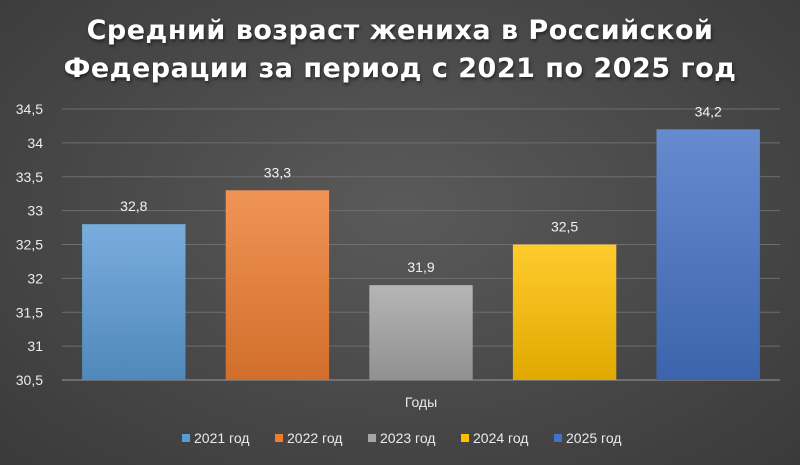  I want to click on chart-title-line-2: Федерации за период с 2021 по 2025 год, so click(400, 68).